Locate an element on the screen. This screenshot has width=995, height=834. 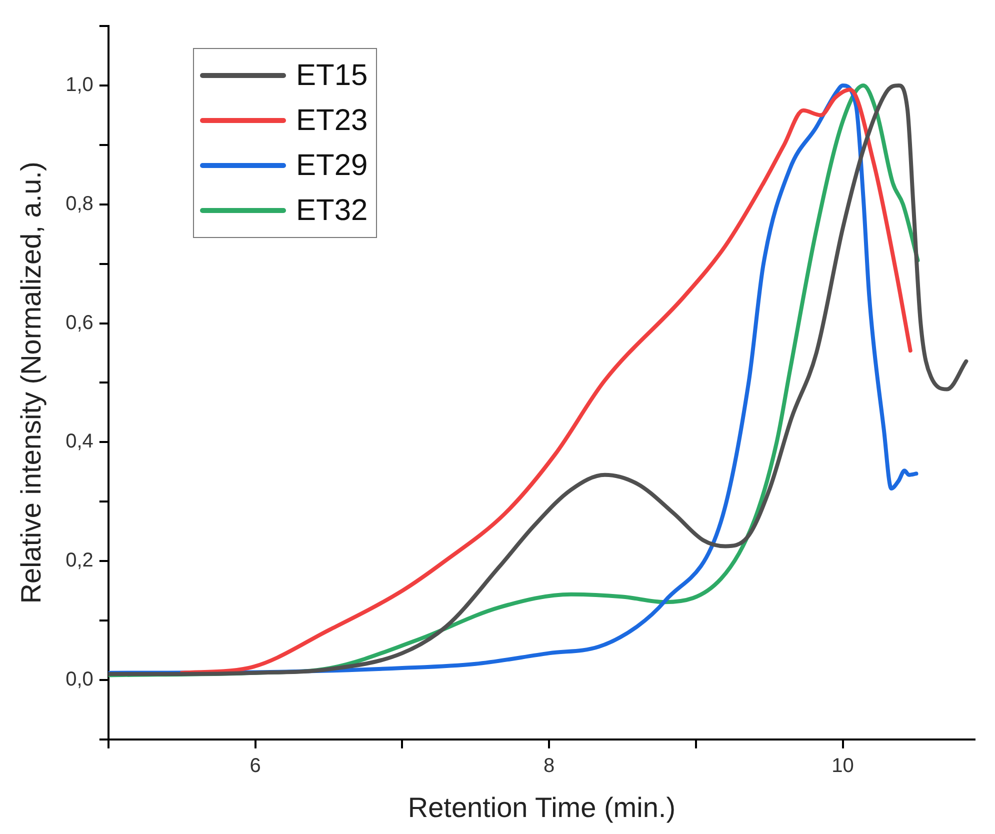
y-tick-label: 0,2 is located at coordinates (80, 561).